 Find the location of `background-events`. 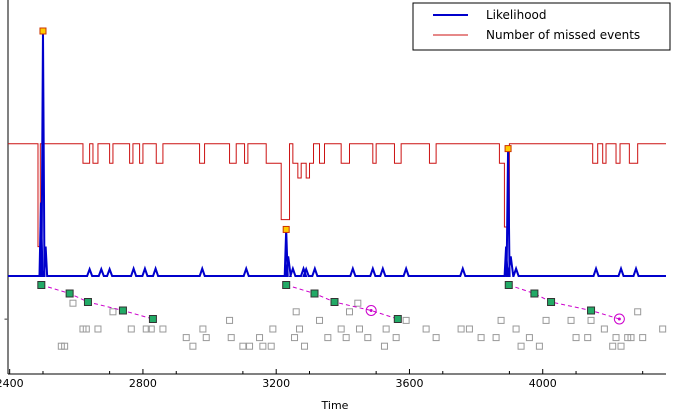

background-events is located at coordinates (362, 324).